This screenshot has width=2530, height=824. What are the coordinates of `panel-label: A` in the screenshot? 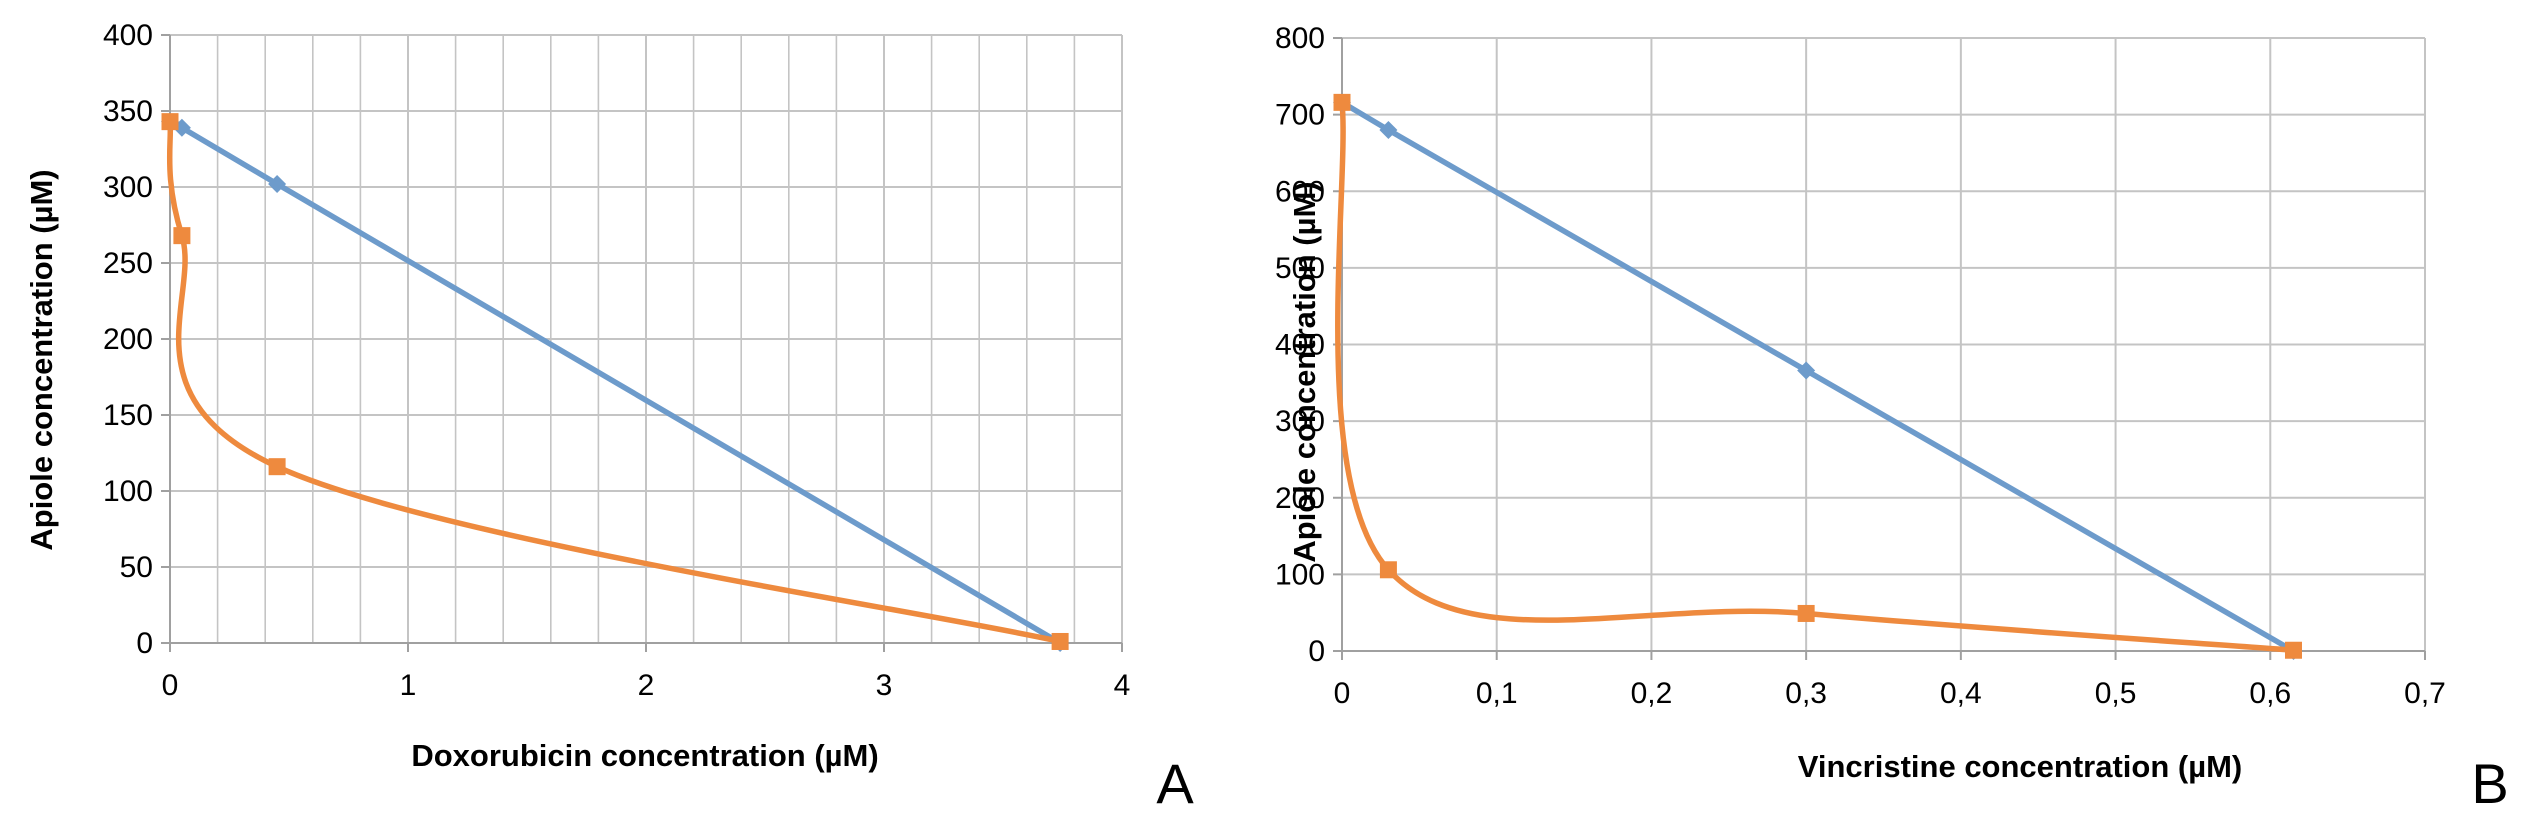 It's located at (1175, 783).